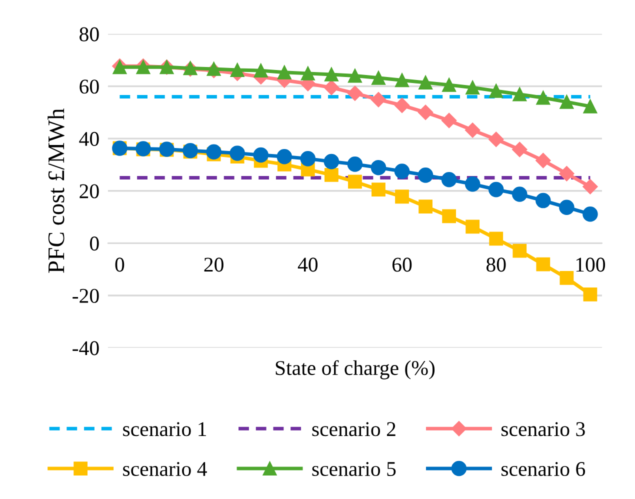 This screenshot has width=635, height=499. Describe the element at coordinates (89, 191) in the screenshot. I see `y-tick-label: 20` at that location.